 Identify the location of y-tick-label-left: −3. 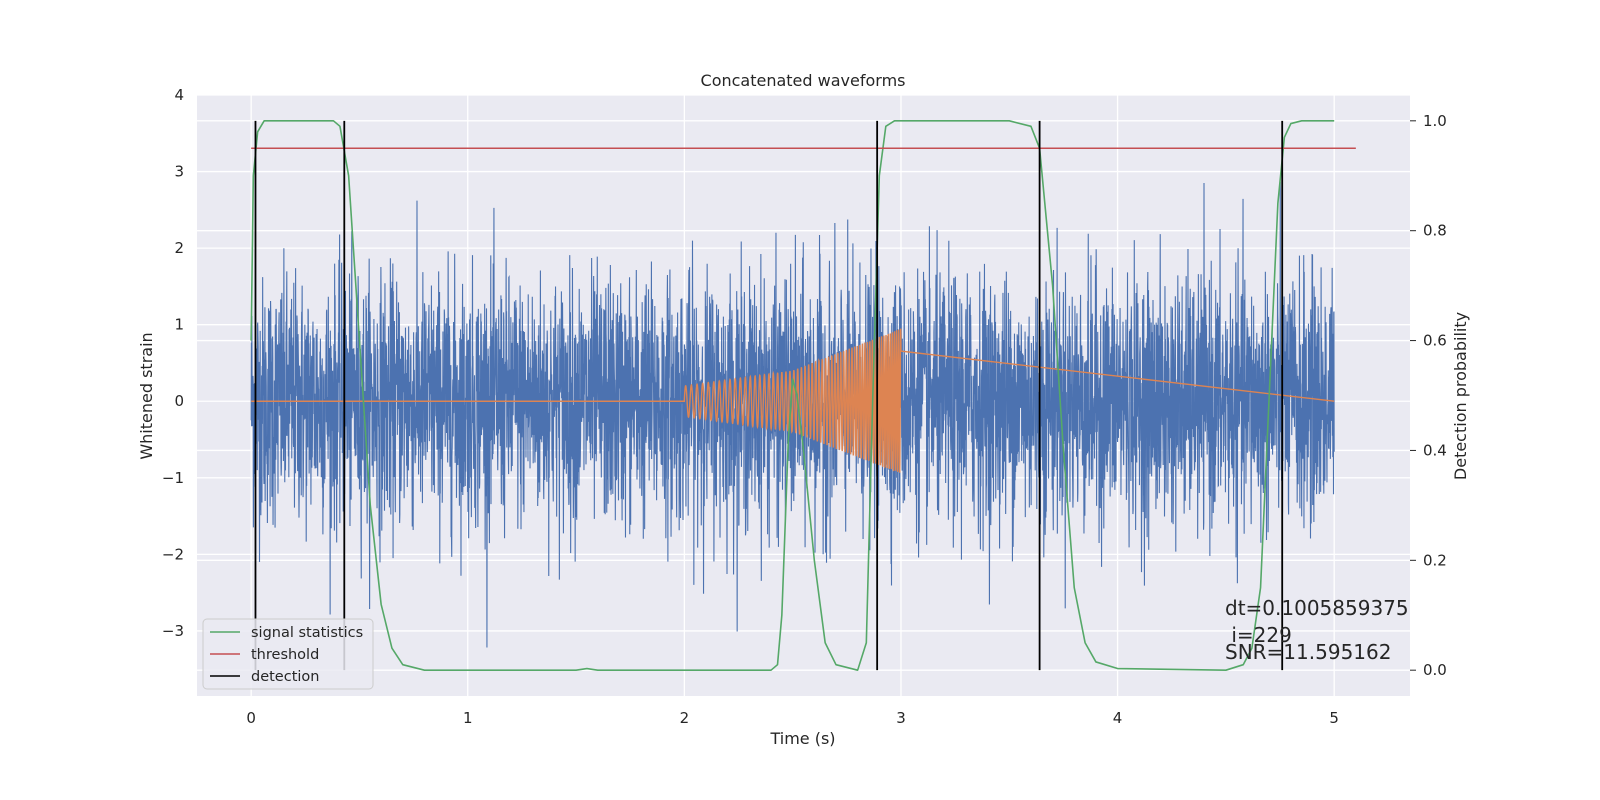
(173, 631).